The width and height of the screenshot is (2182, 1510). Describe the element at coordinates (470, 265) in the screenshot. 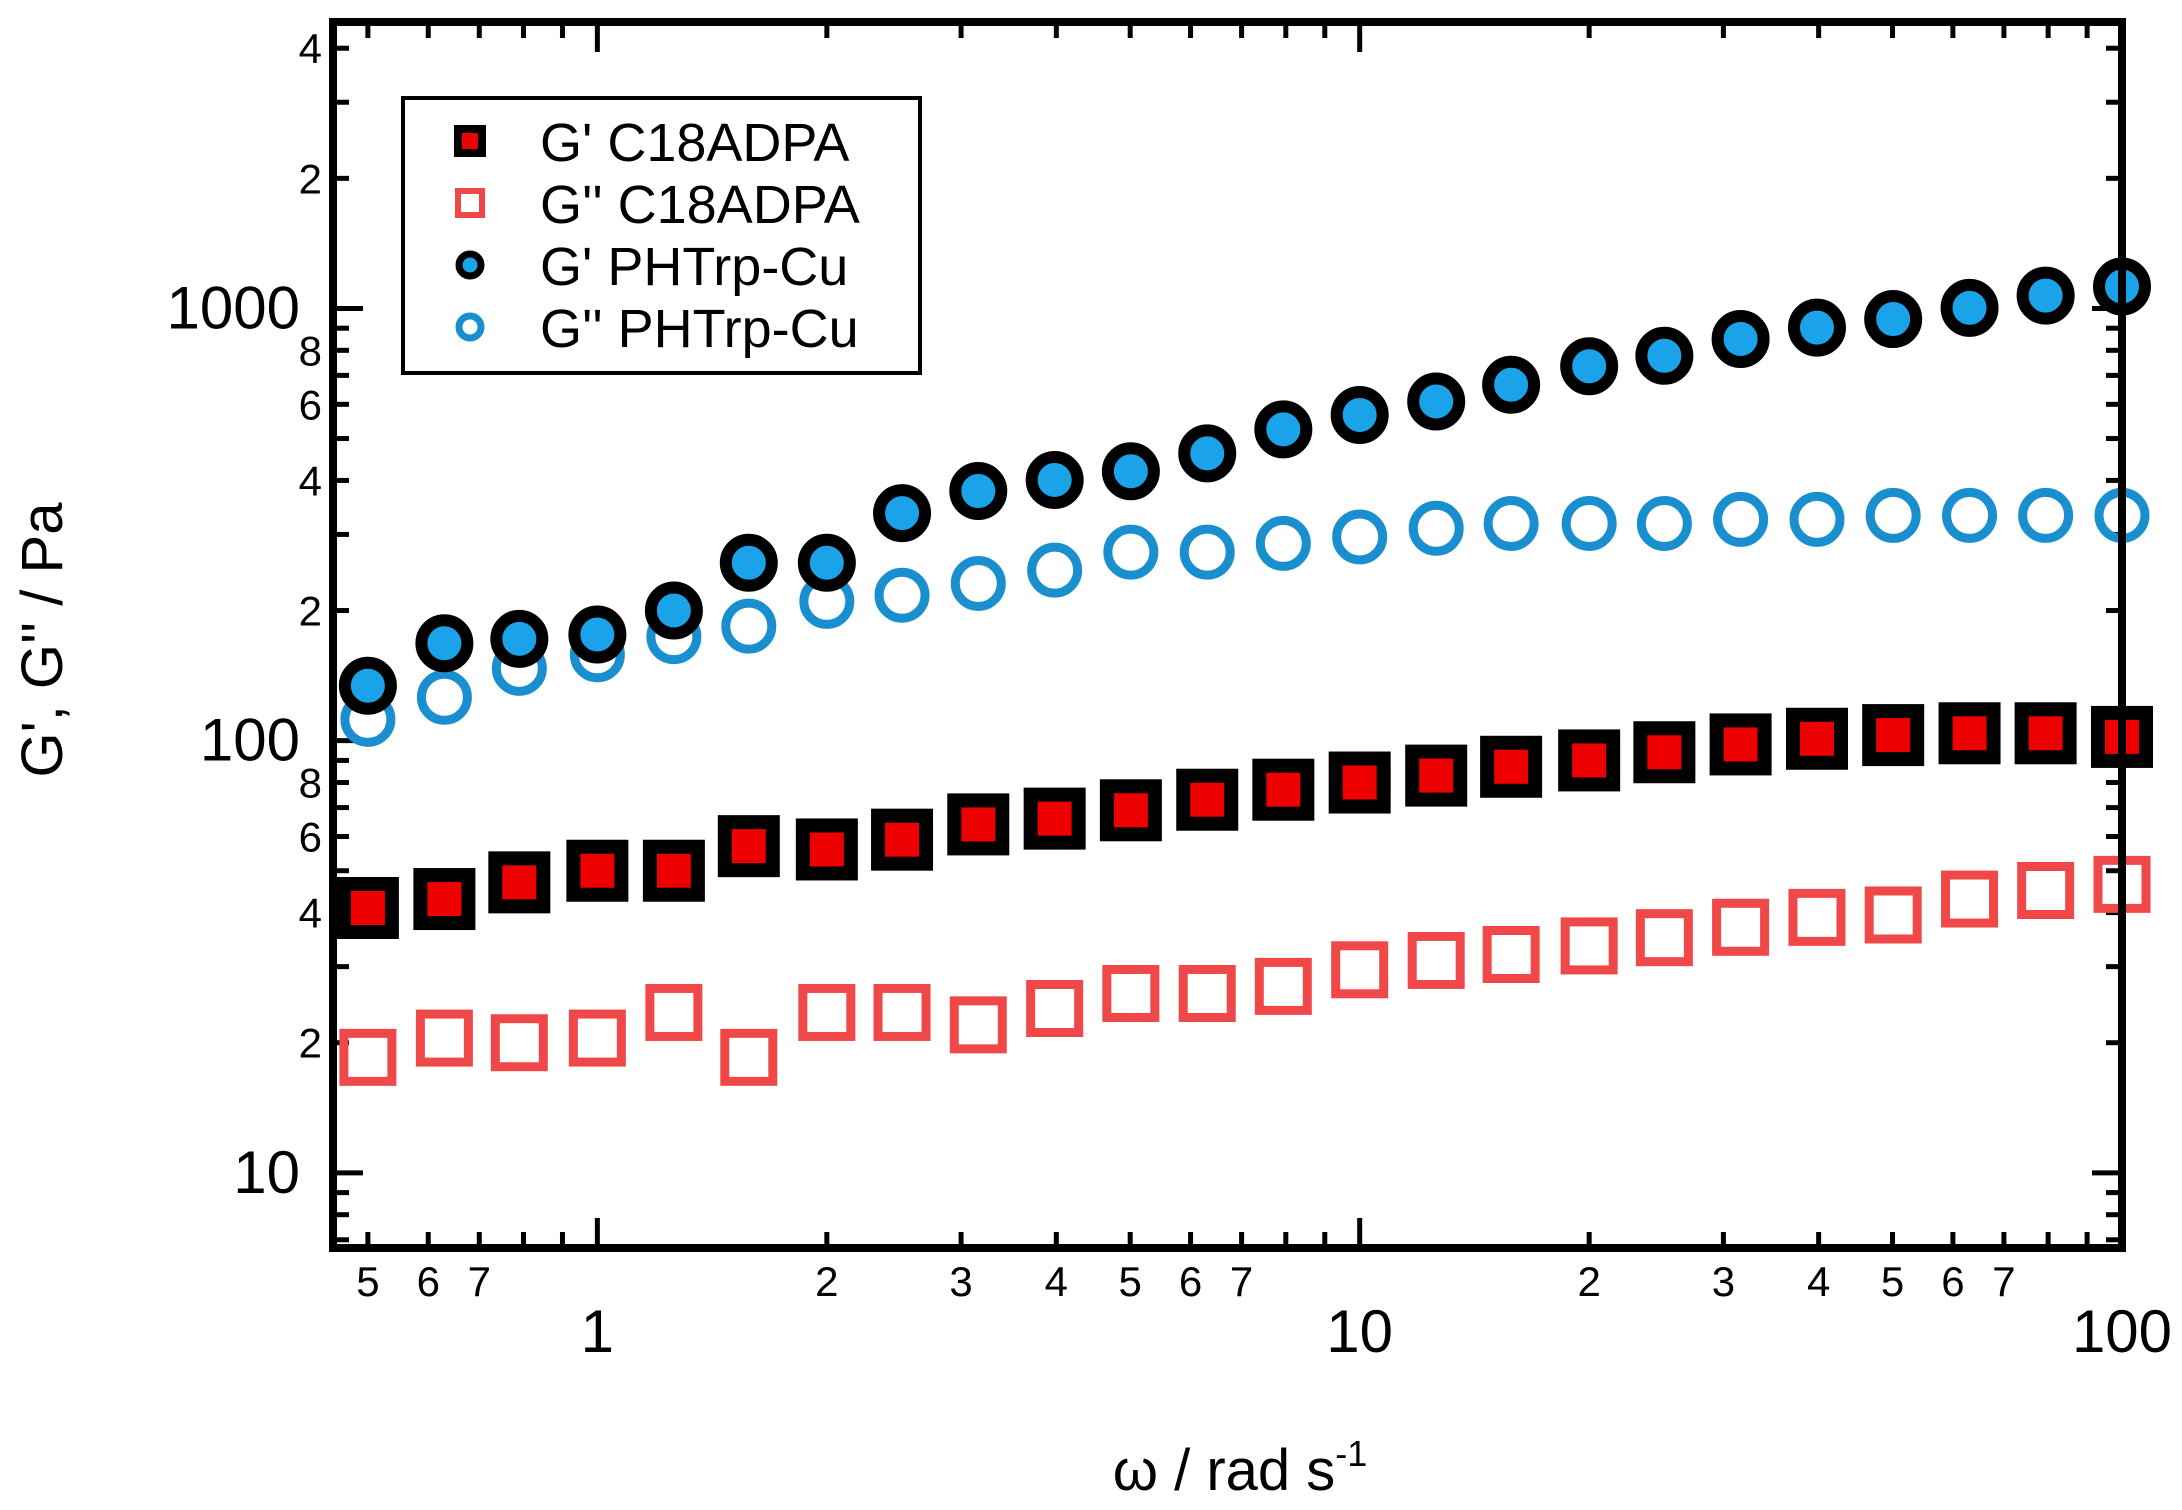

I see `legend-marker-circle-filled` at that location.